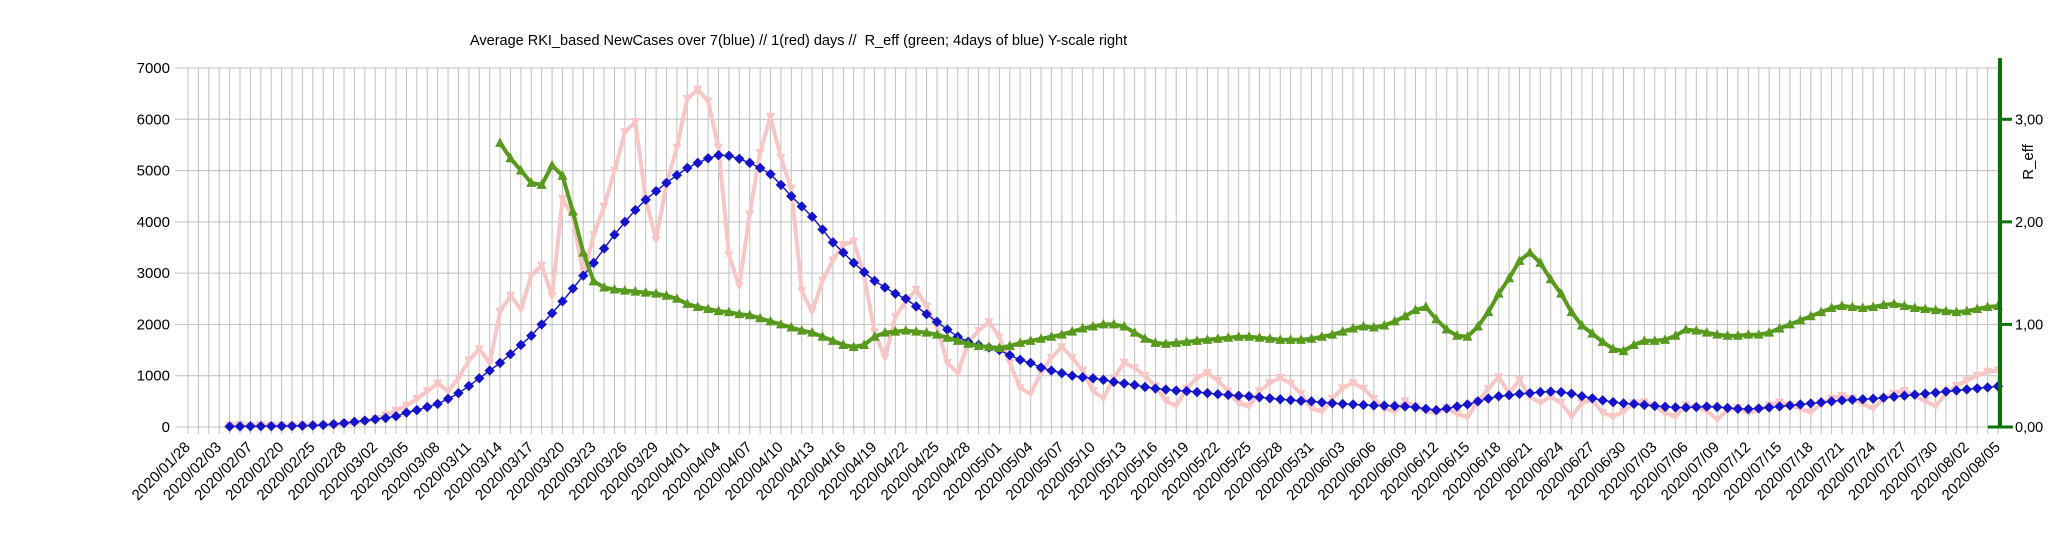  What do you see at coordinates (2015, 247) in the screenshot?
I see `y-axis-right: 0,00 1,00 2,00 3,00 R_eff` at bounding box center [2015, 247].